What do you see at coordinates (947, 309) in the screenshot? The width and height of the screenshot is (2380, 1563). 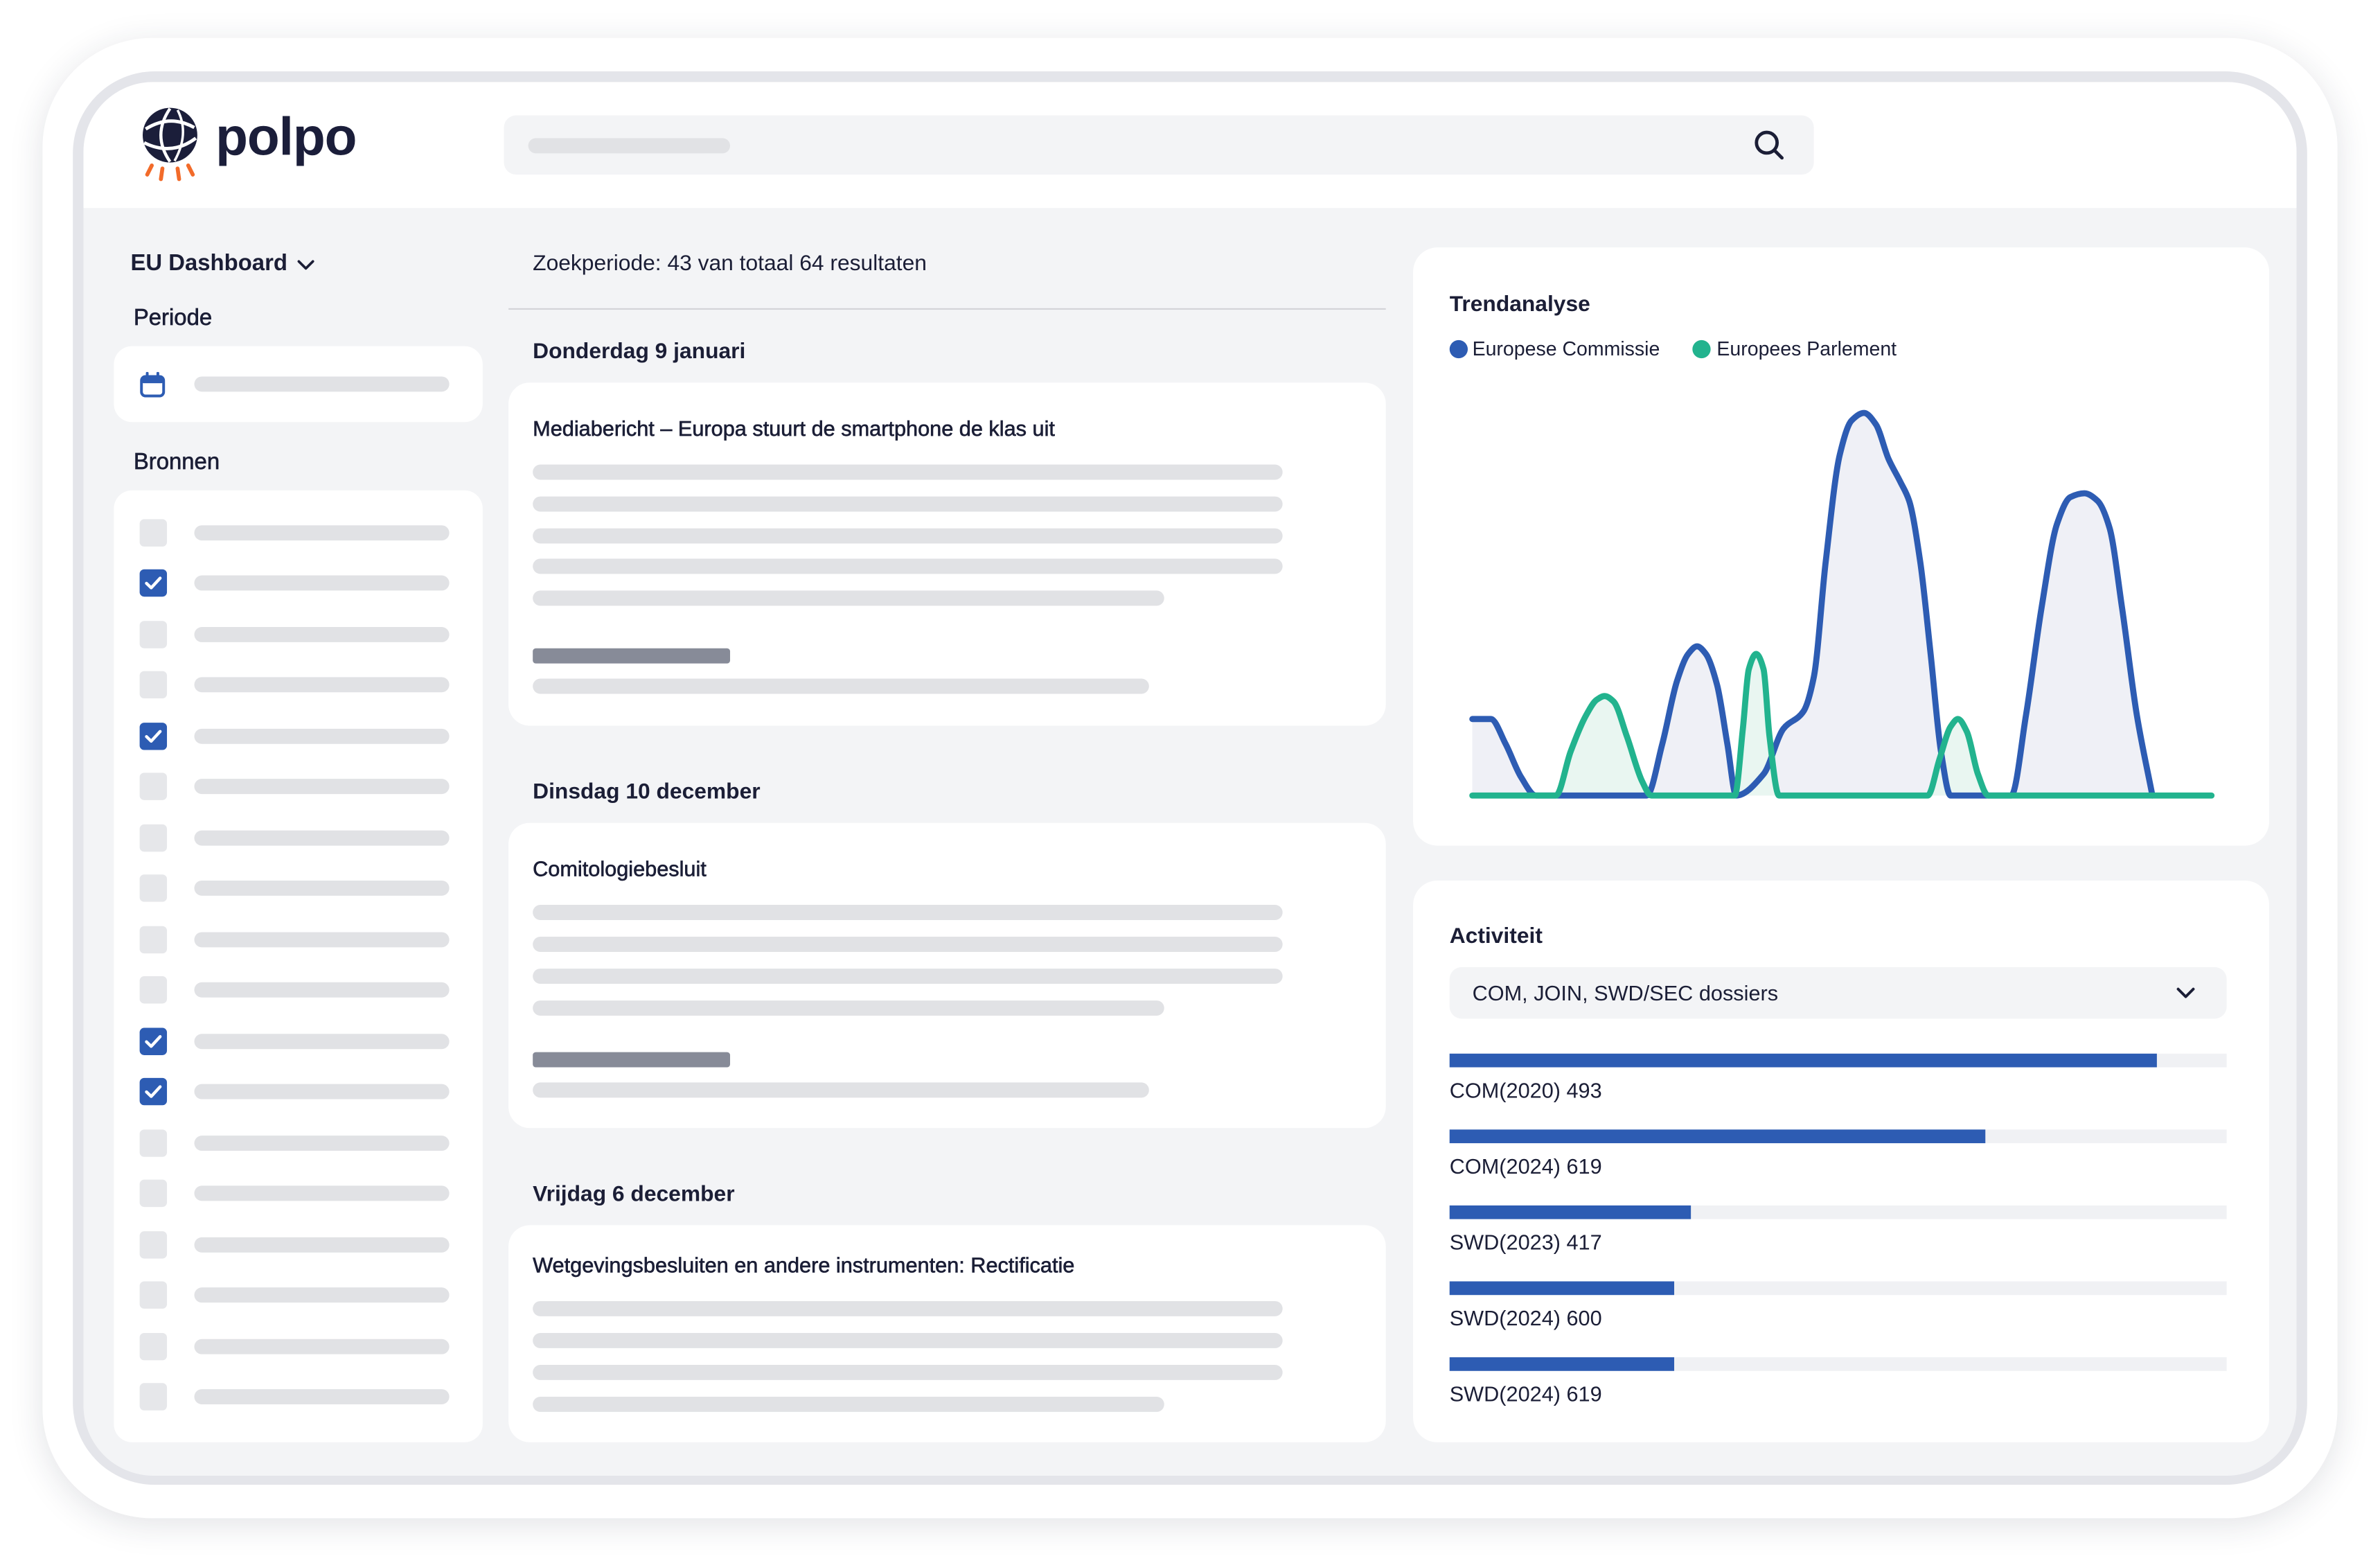 I see `divider` at bounding box center [947, 309].